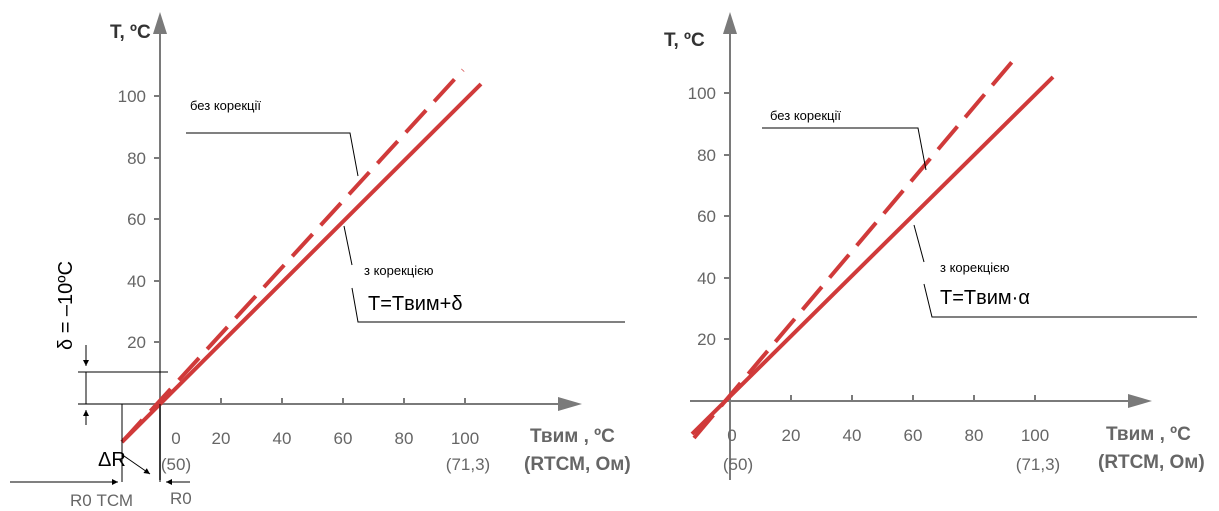 This screenshot has height=511, width=1219. Describe the element at coordinates (1140, 401) in the screenshot. I see `right-x-axis-arrow` at that location.